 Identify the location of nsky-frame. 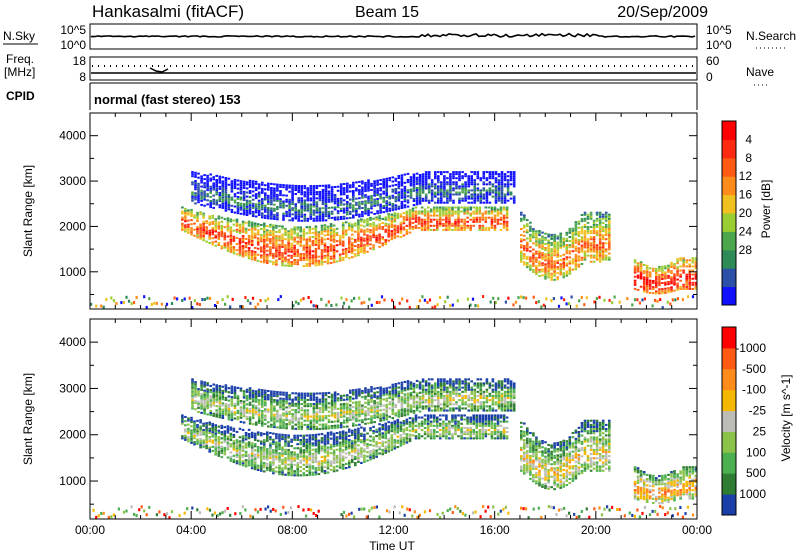
(393, 36).